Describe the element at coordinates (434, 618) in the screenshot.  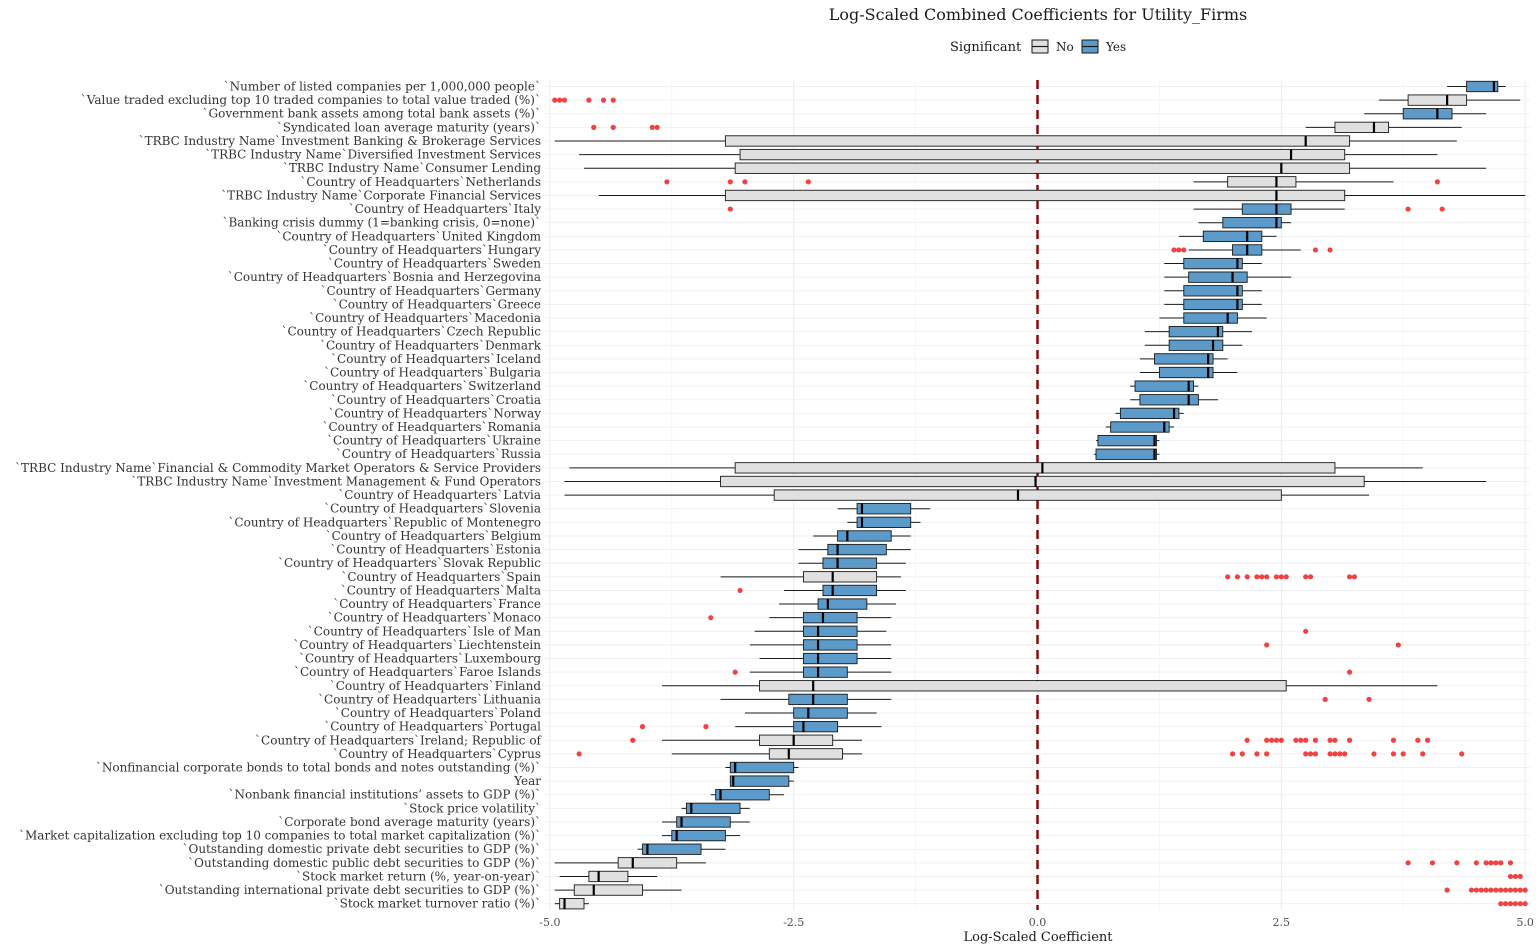
I see `y-tick-label: `Country of Headquarters`Monaco` at that location.